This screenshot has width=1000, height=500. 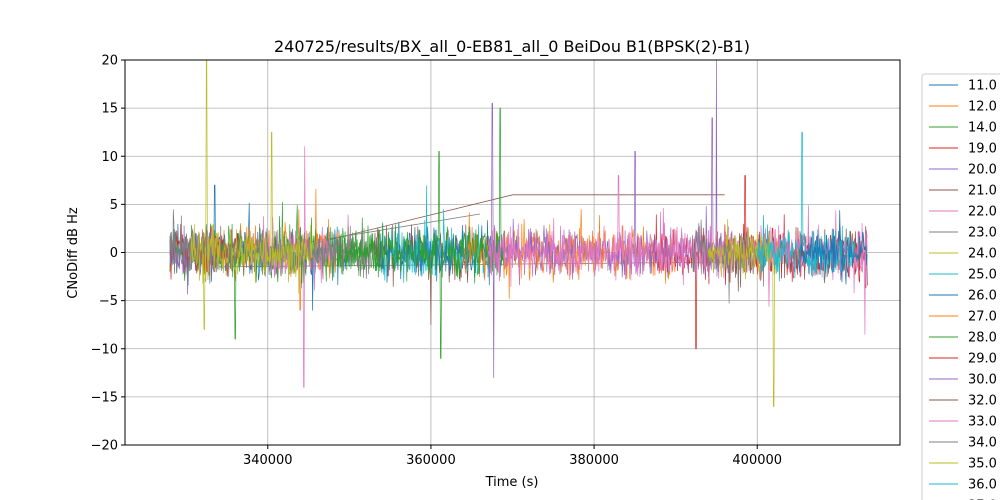 What do you see at coordinates (104, 397) in the screenshot?
I see `y-tick-label: −15` at bounding box center [104, 397].